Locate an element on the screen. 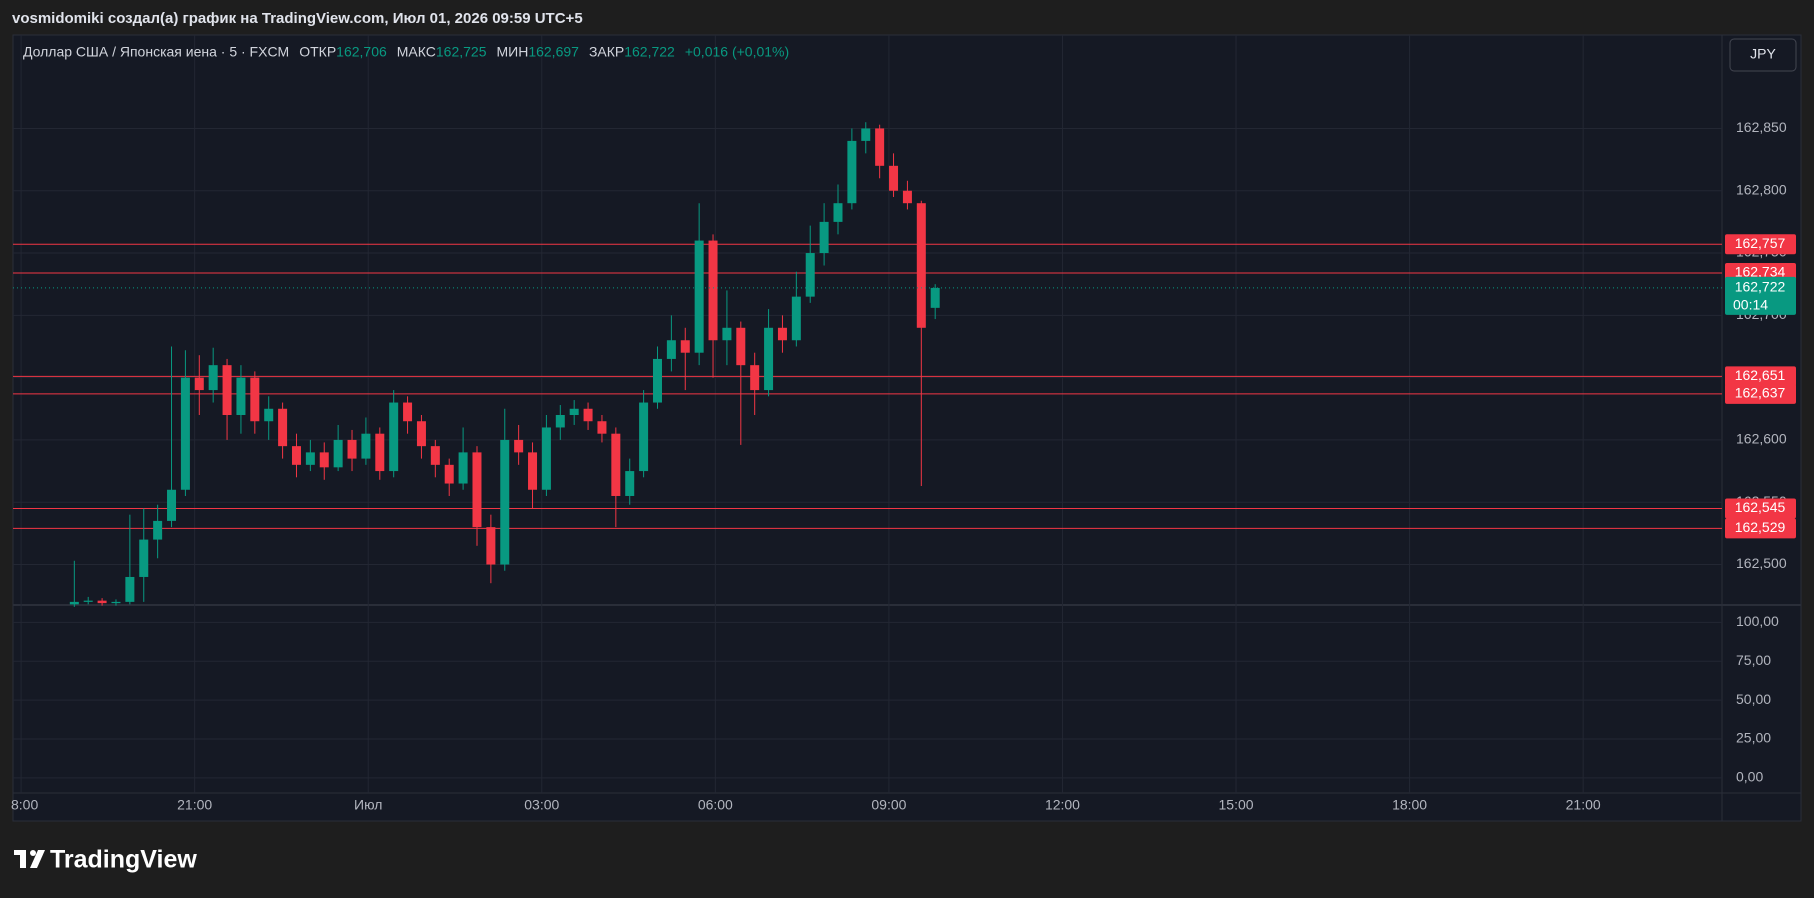 The width and height of the screenshot is (1814, 898). x-tick-label: Июл is located at coordinates (368, 805).